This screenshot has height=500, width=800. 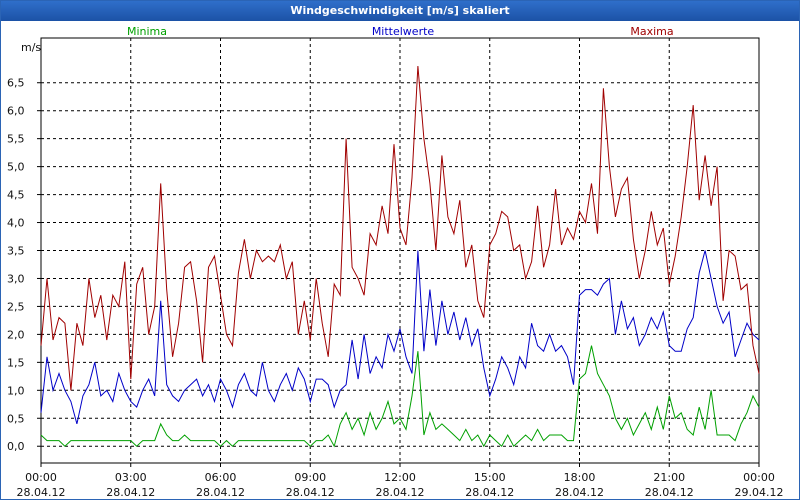 I want to click on y-tick-label: 3,0, so click(x=16, y=278).